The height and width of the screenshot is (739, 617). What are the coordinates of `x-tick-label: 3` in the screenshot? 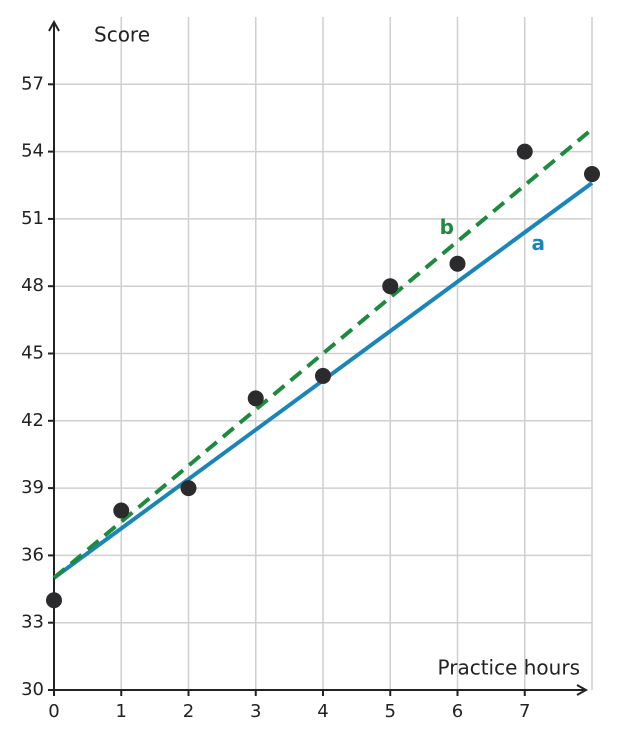 It's located at (255, 711).